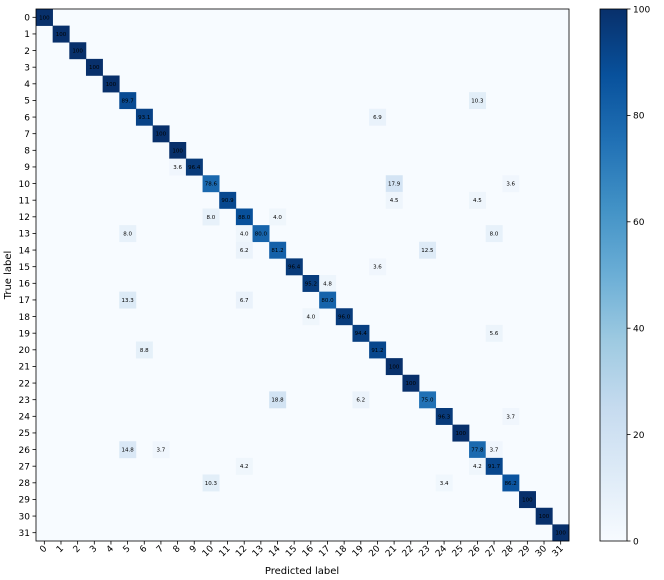 This screenshot has width=664, height=580. I want to click on cell-value-label: 6.7, so click(244, 301).